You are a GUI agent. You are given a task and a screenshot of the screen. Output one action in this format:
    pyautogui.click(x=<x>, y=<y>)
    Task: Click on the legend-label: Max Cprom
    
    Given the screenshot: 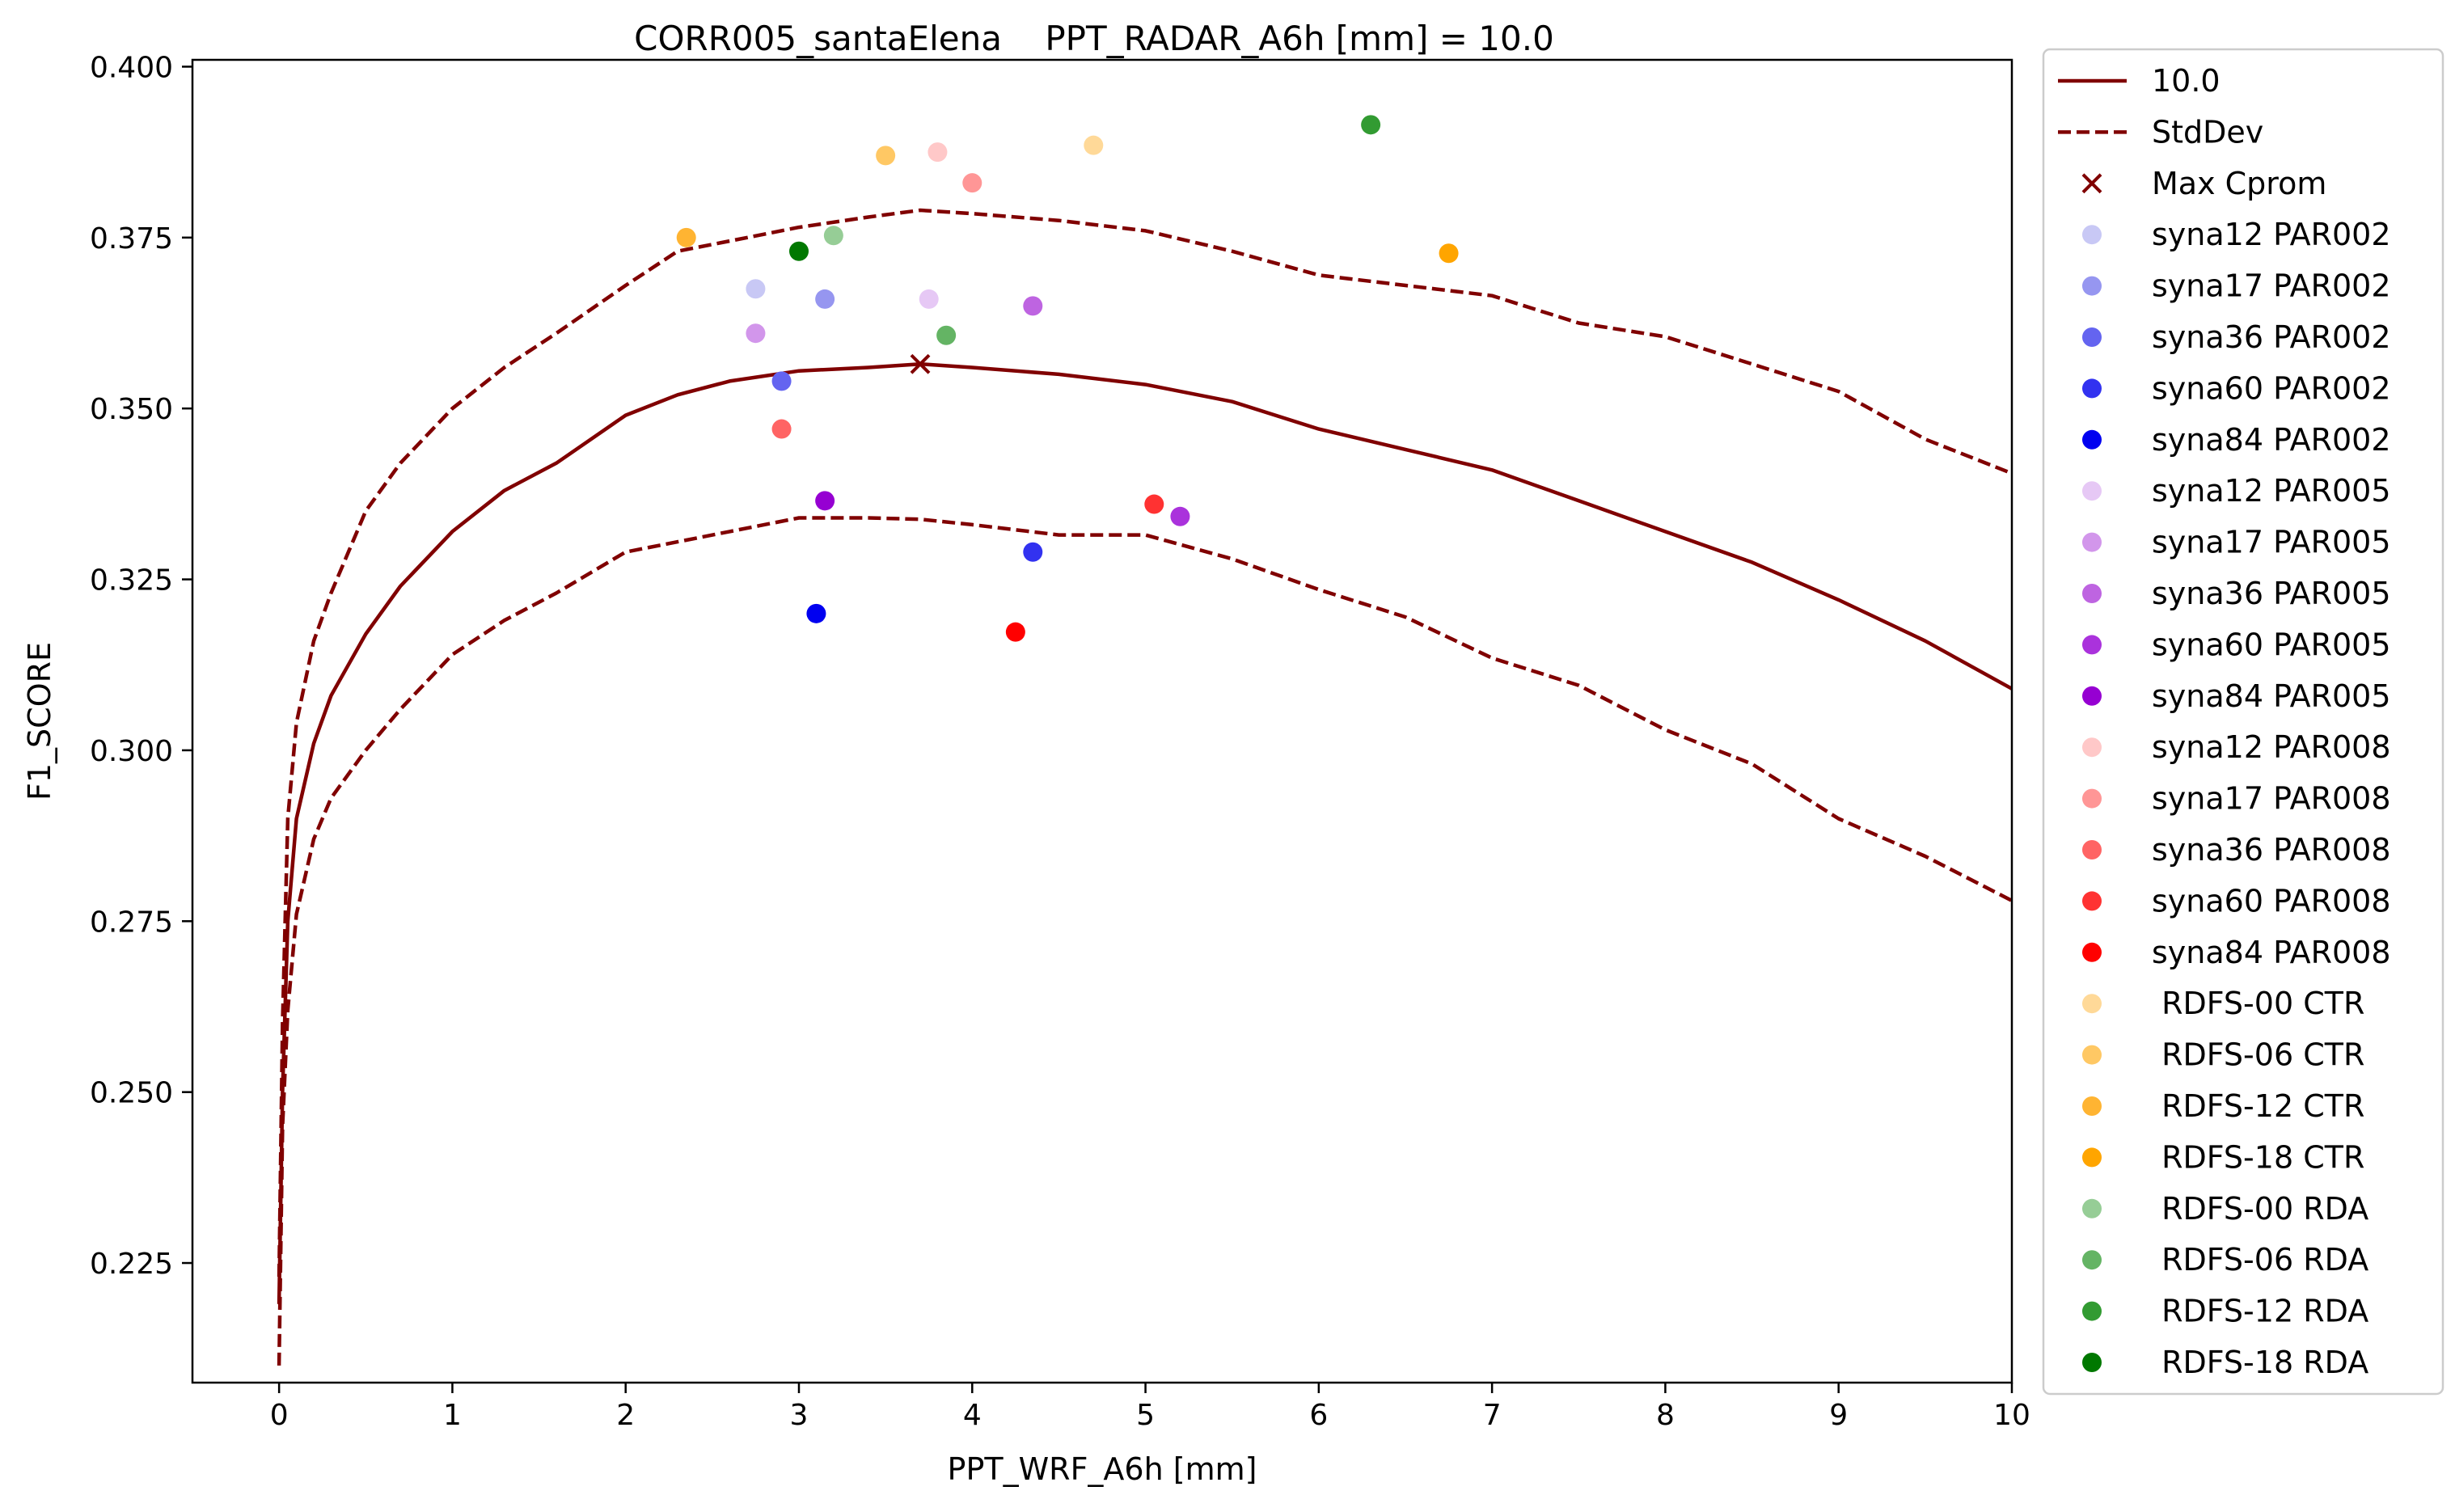 What is the action you would take?
    pyautogui.click(x=2239, y=183)
    